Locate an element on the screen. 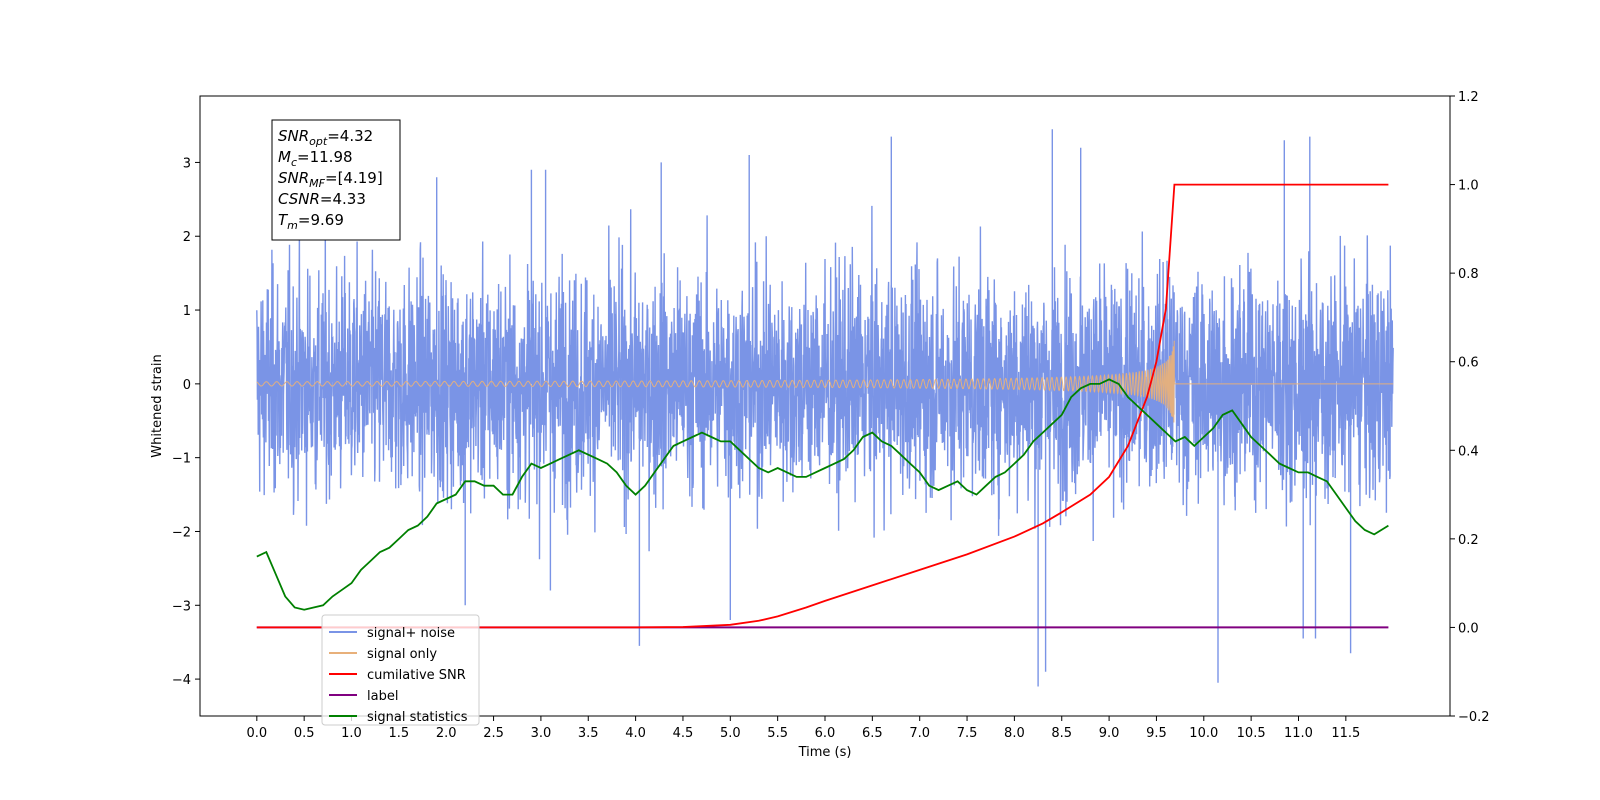 Image resolution: width=1600 pixels, height=800 pixels. legend-label: signal only is located at coordinates (402, 654).